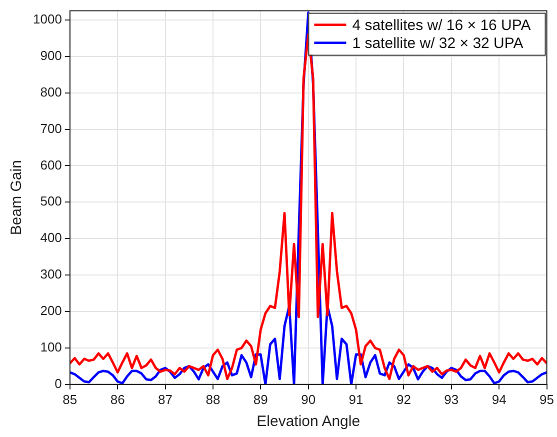  I want to click on legend-label: 1 satellite w/ 32 × 32 UPA, so click(438, 43).